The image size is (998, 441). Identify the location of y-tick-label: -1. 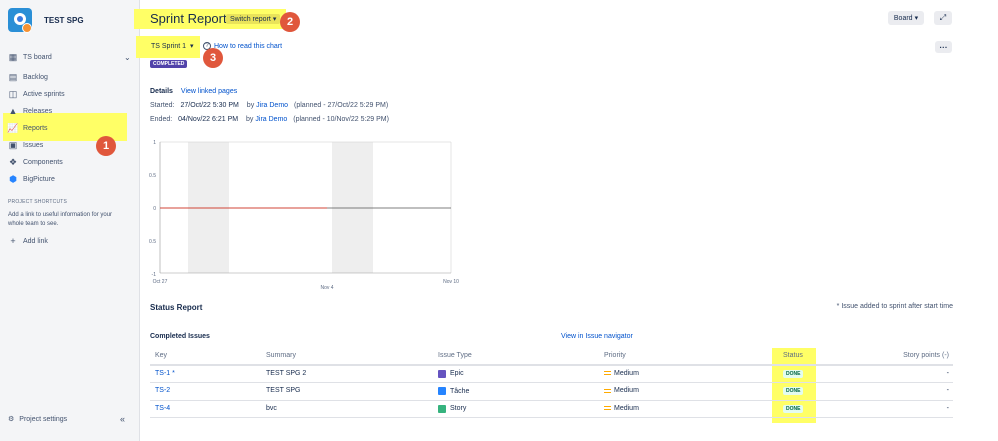
(154, 275).